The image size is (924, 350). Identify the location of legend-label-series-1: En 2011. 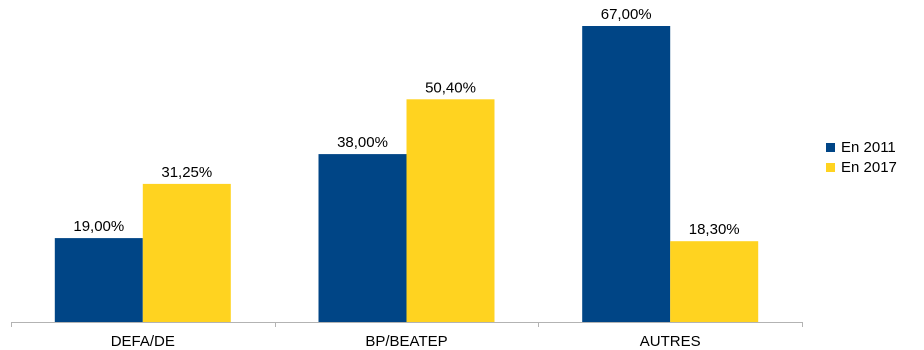
(868, 147).